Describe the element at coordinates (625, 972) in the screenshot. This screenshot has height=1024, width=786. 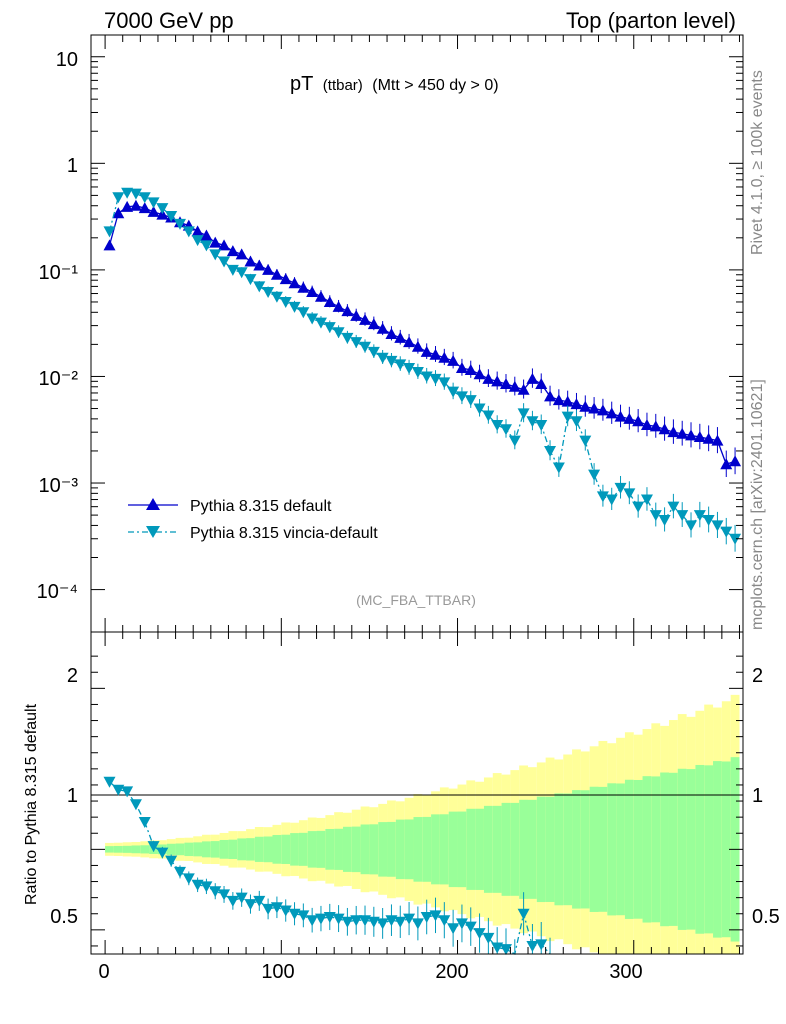
I see `xtick-label-300: 300` at that location.